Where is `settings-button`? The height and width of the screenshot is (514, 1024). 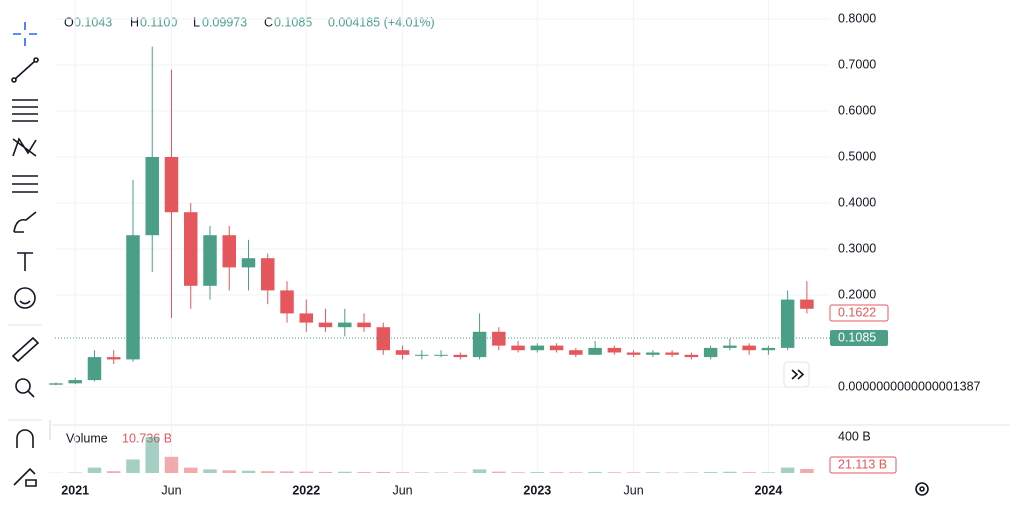 settings-button is located at coordinates (922, 489).